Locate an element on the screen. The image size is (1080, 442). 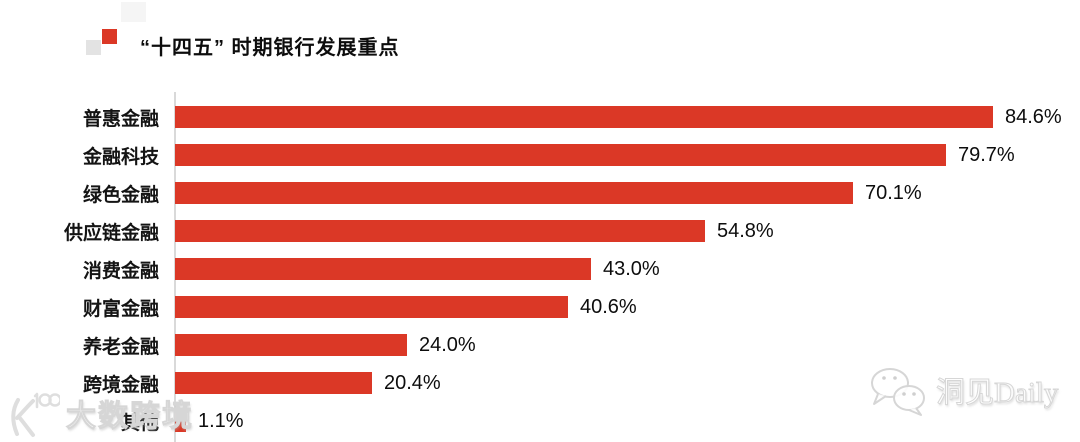
value-label: 24.0% is located at coordinates (447, 344).